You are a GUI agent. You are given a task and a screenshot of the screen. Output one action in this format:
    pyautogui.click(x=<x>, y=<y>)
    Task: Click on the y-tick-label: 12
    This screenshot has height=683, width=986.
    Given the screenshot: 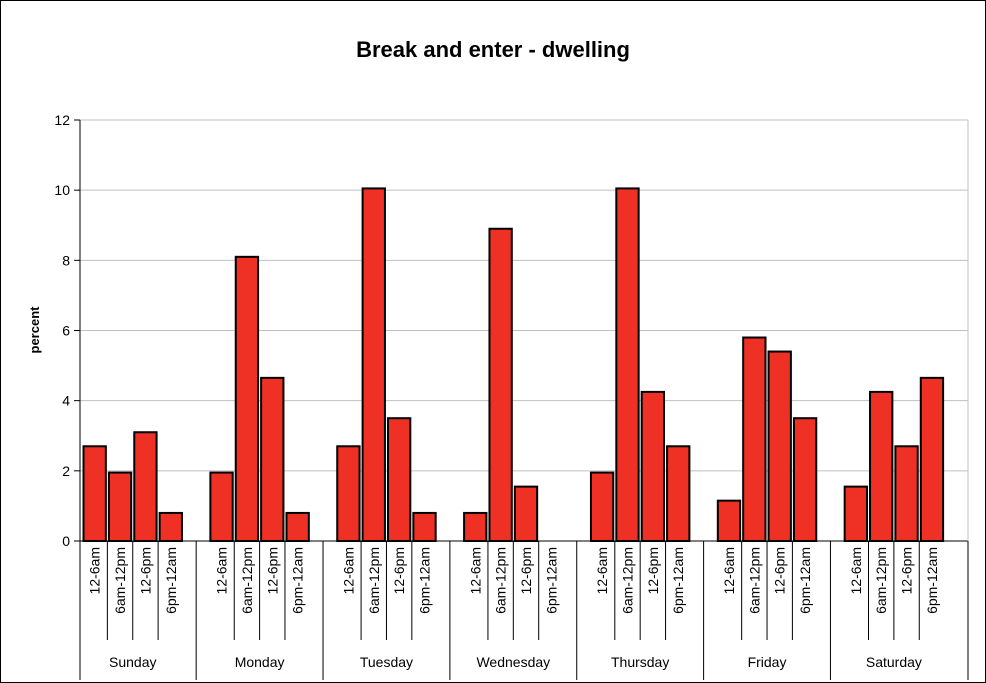 What is the action you would take?
    pyautogui.click(x=62, y=120)
    